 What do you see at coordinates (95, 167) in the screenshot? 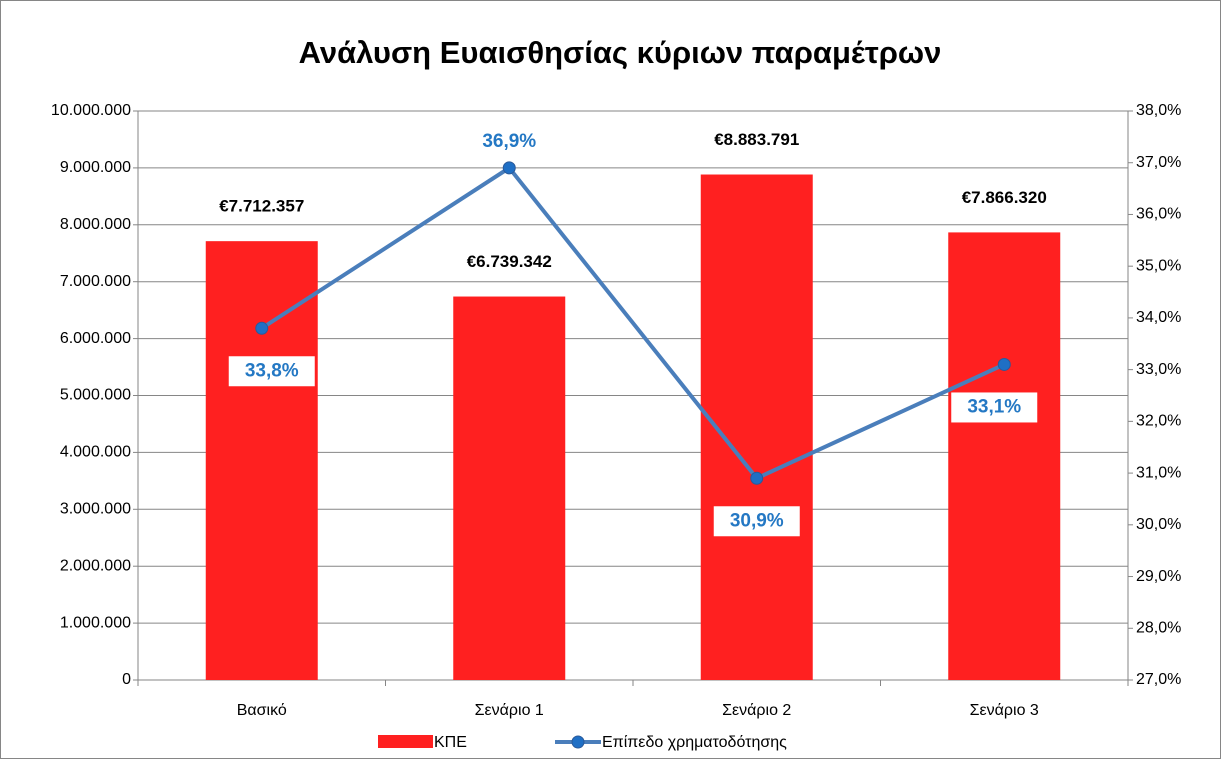
I see `y-tick-label: 9.000.000` at bounding box center [95, 167].